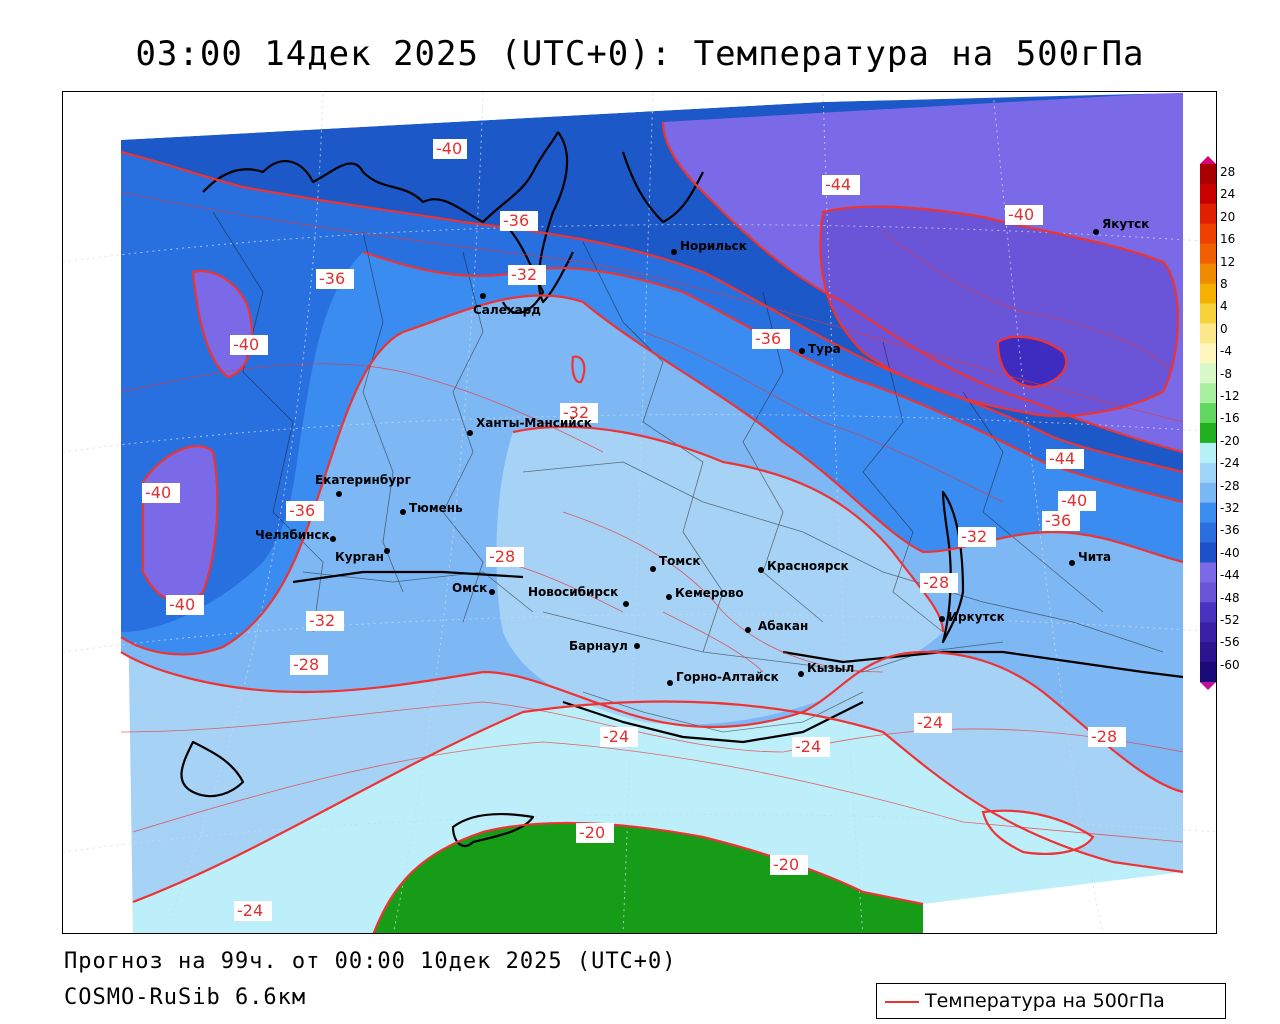 The height and width of the screenshot is (1024, 1280). What do you see at coordinates (507, 310) in the screenshot?
I see `city-label: Салехард` at bounding box center [507, 310].